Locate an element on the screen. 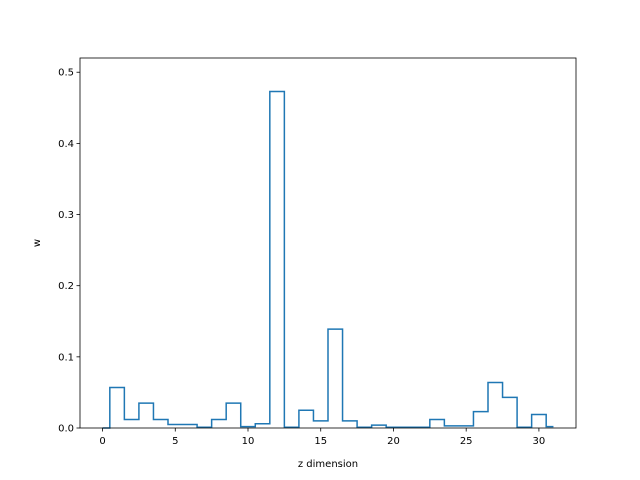 The width and height of the screenshot is (640, 480). x-tick-label: 15 is located at coordinates (320, 441).